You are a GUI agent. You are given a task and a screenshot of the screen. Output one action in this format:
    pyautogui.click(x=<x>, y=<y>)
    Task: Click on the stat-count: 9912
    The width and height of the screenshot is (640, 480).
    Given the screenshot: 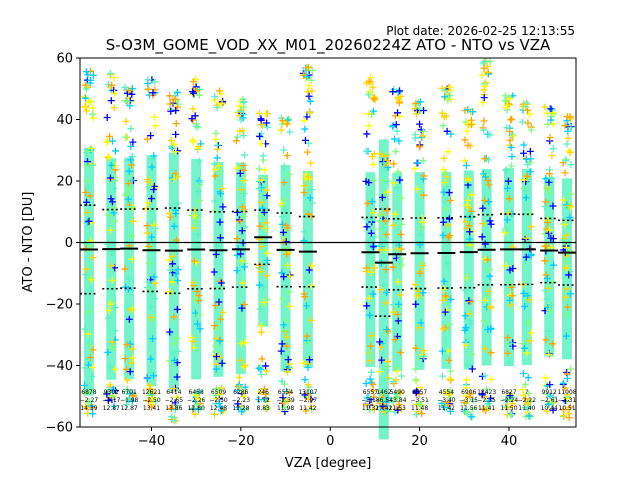 What is the action you would take?
    pyautogui.click(x=549, y=392)
    